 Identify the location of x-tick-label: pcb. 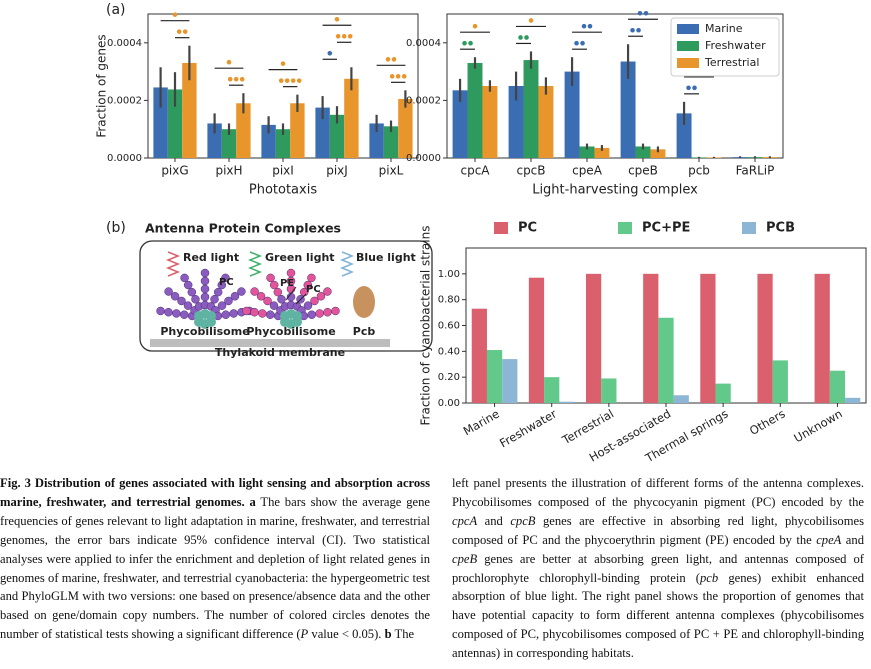
(699, 171).